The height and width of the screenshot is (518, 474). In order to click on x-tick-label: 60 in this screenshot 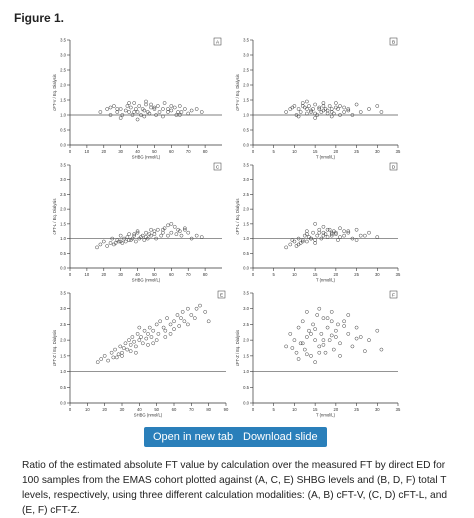, I will do `click(174, 409)`.